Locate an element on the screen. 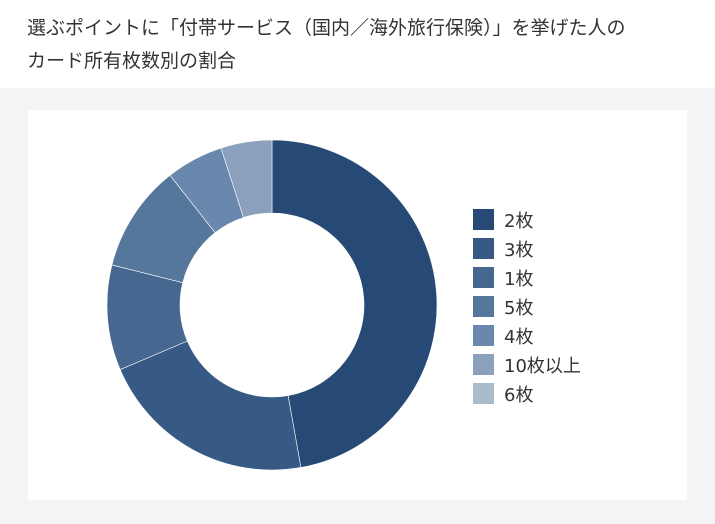  legend-item: 3枚 is located at coordinates (527, 248).